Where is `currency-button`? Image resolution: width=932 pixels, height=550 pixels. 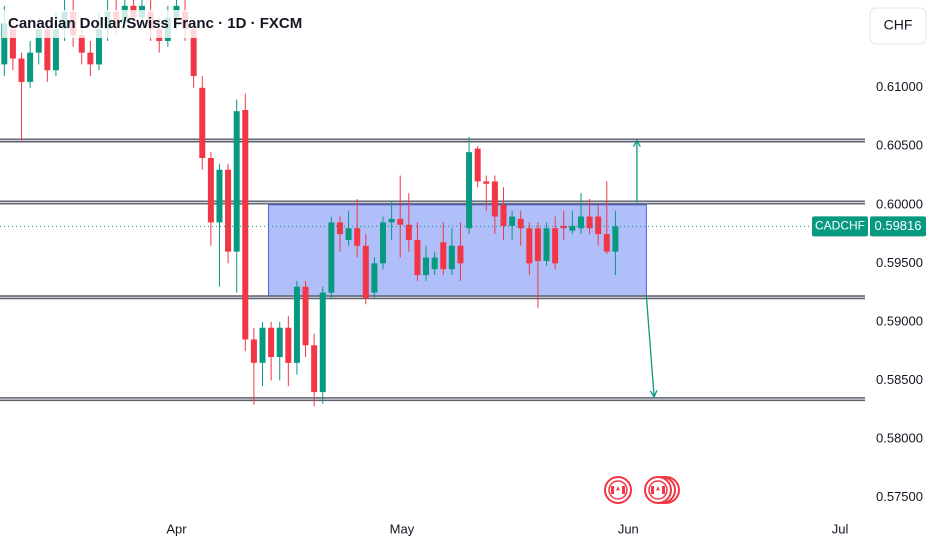
currency-button is located at coordinates (898, 26).